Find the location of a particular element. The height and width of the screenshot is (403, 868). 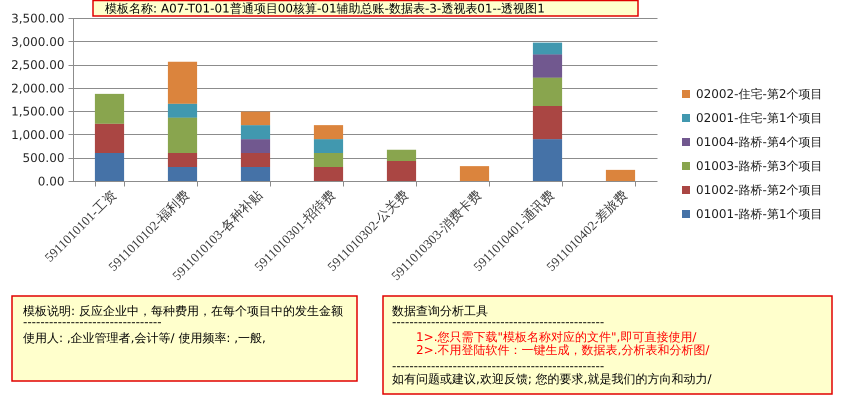

y-tick-label: 0.00 is located at coordinates (51, 181).